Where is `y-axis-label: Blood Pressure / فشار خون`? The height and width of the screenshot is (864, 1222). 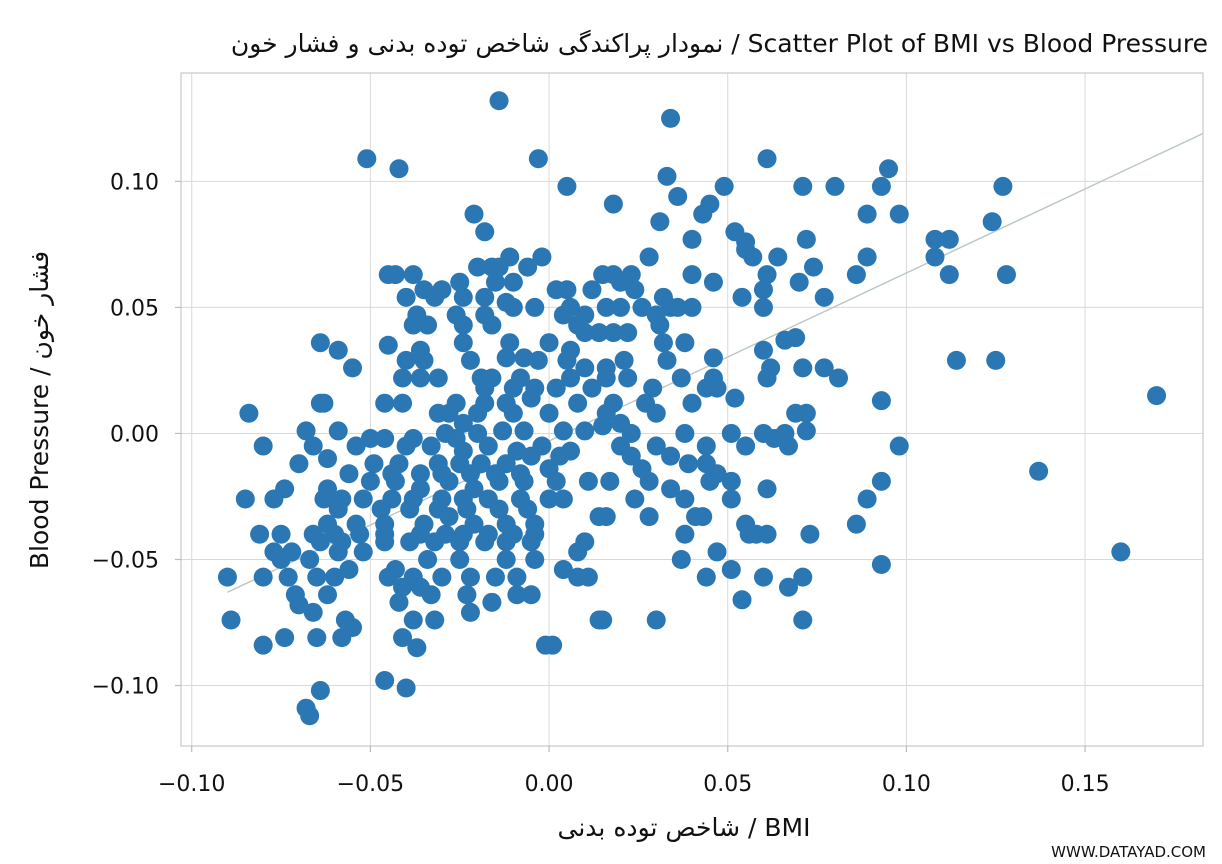
y-axis-label: Blood Pressure / فشار خون is located at coordinates (39, 410).